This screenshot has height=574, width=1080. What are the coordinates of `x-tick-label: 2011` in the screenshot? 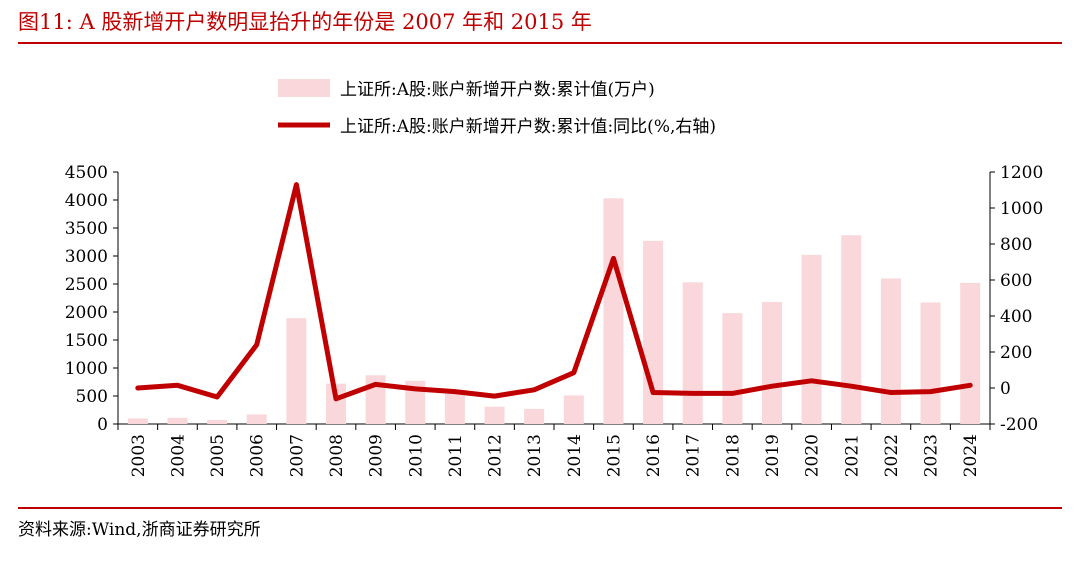 It's located at (456, 455).